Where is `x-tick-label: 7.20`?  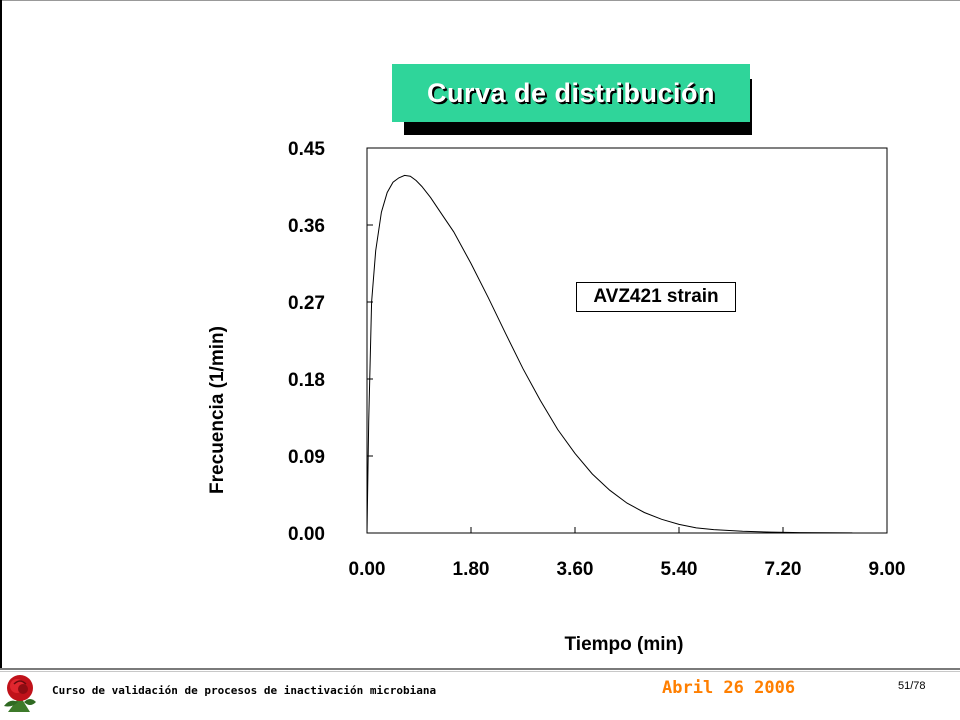
x-tick-label: 7.20 is located at coordinates (783, 569).